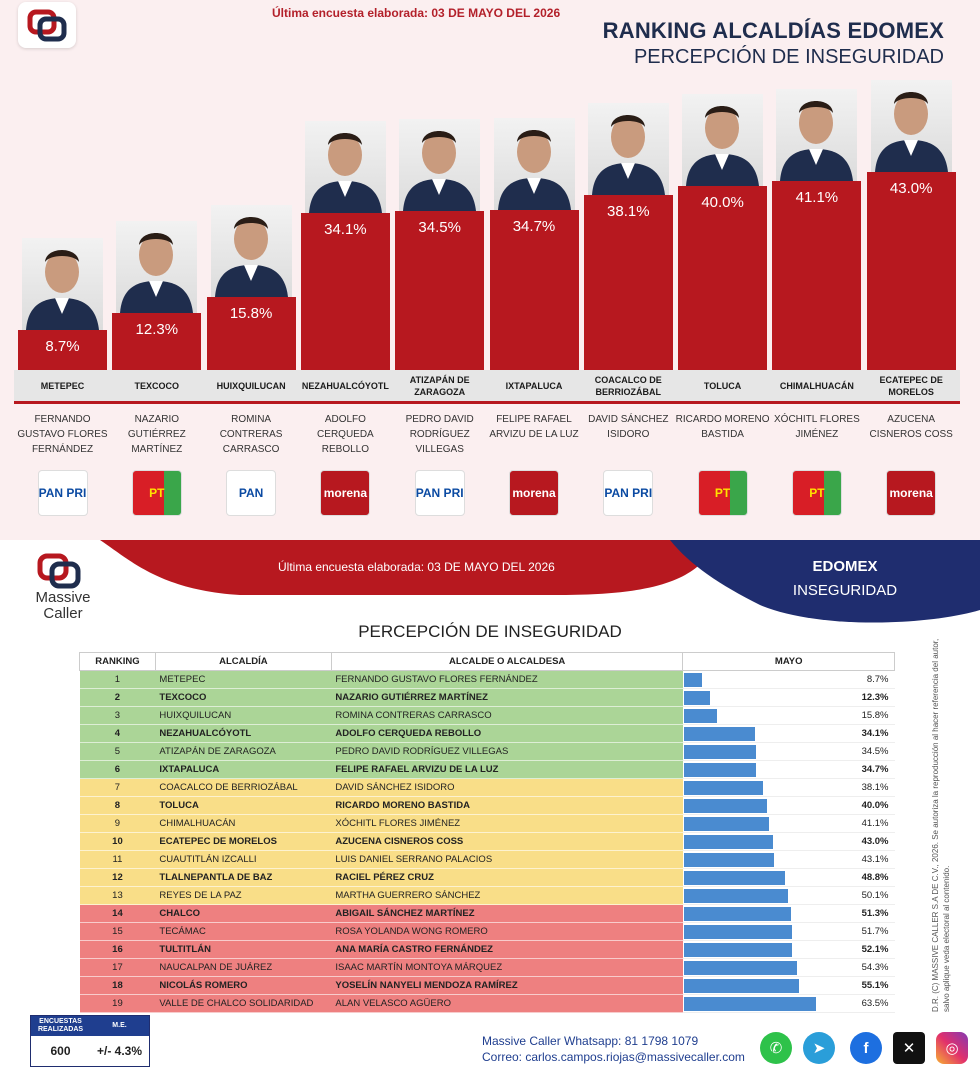  I want to click on row-mayo: 15.8%, so click(788, 715).